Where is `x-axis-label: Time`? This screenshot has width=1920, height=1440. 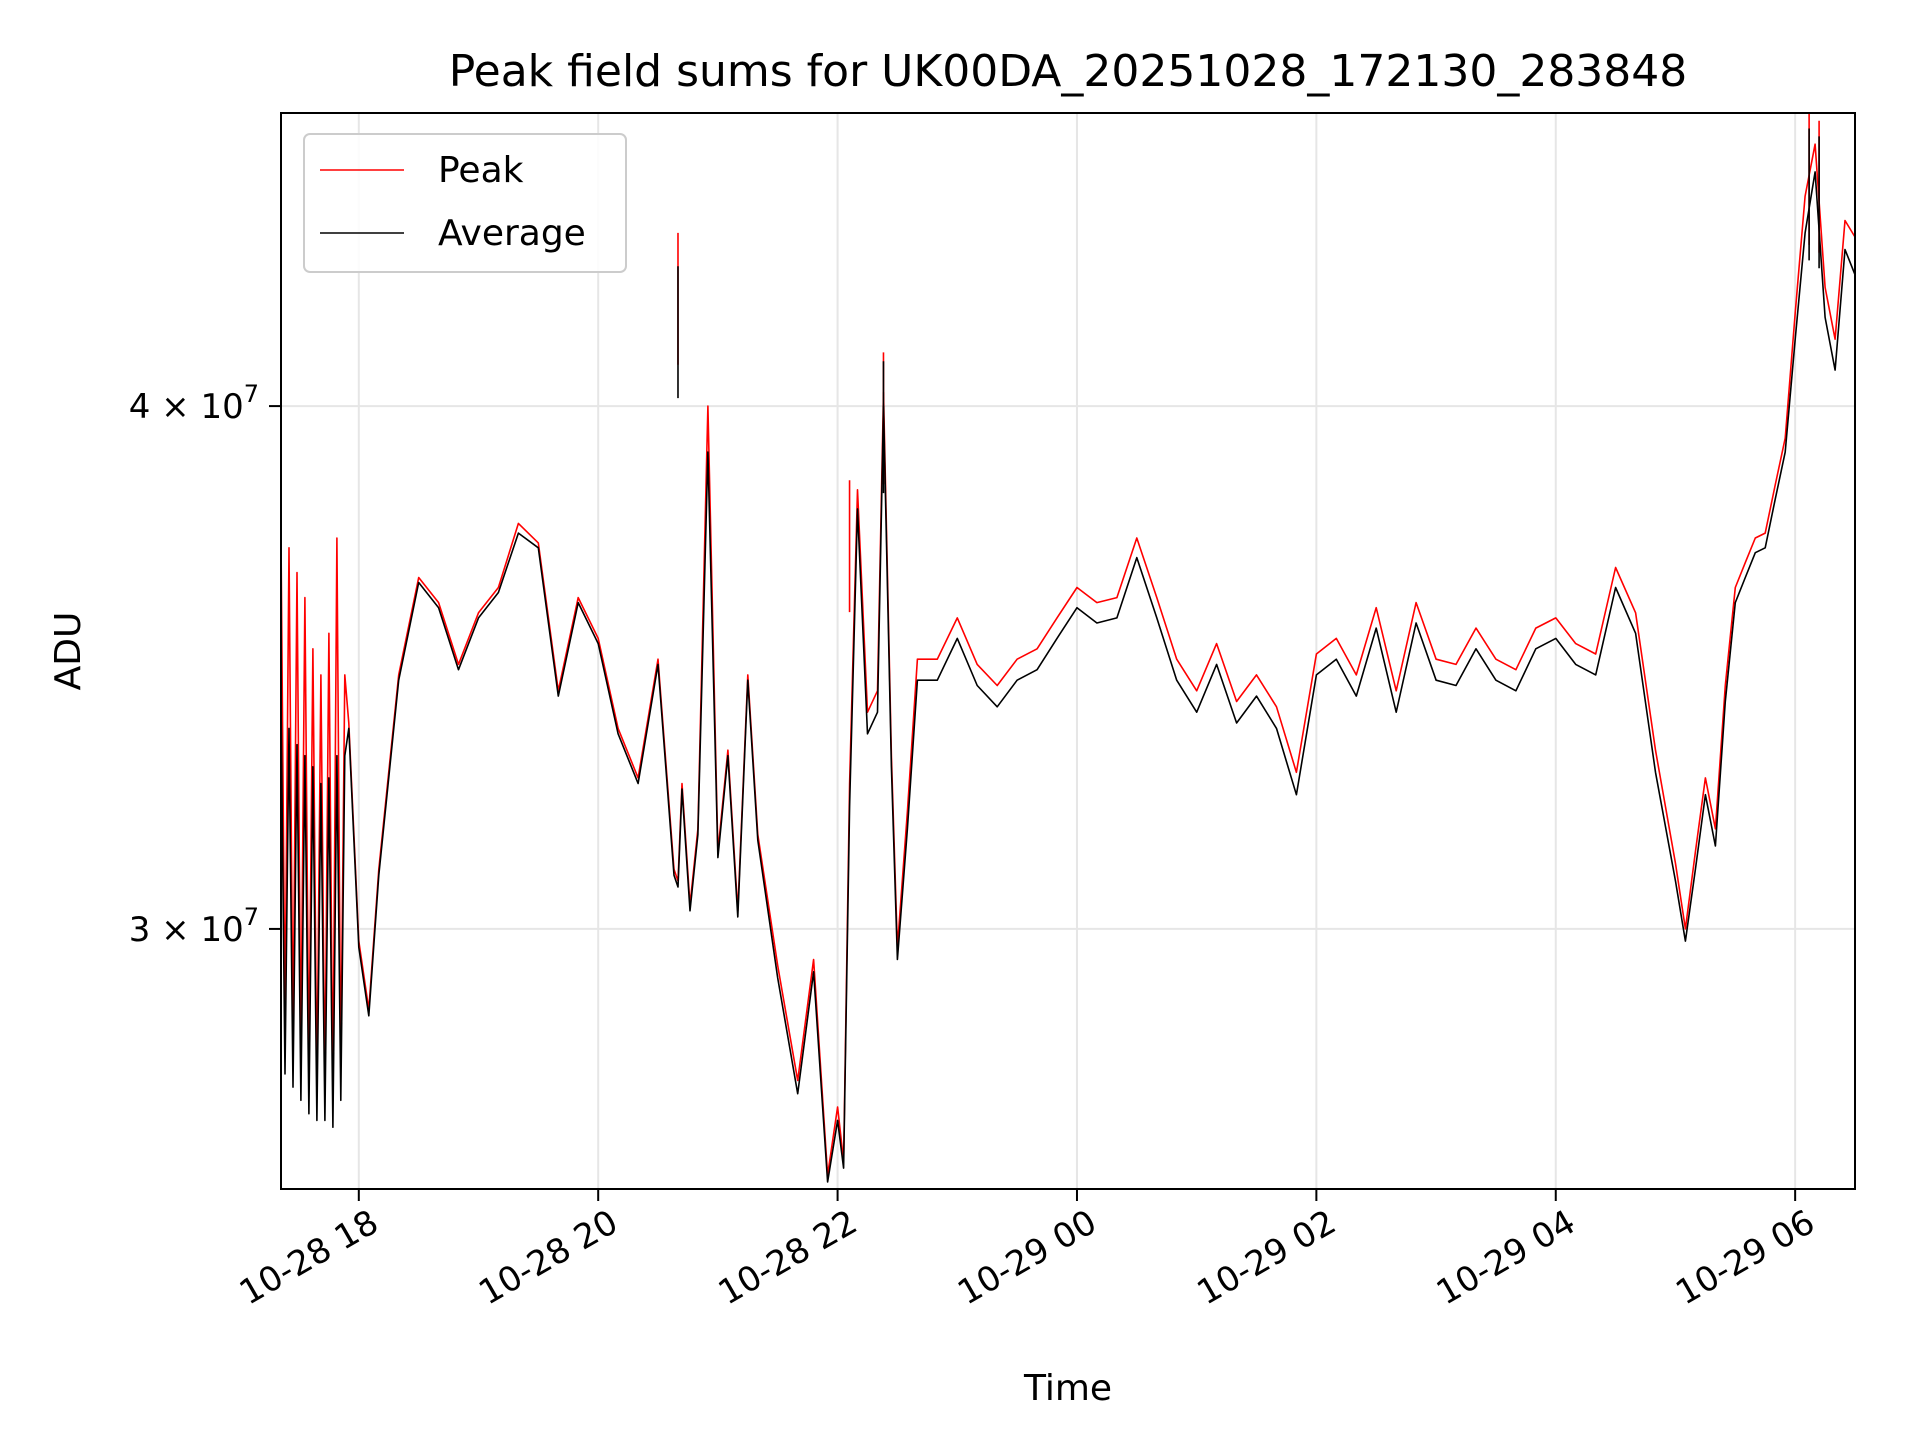
x-axis-label: Time is located at coordinates (1067, 1388).